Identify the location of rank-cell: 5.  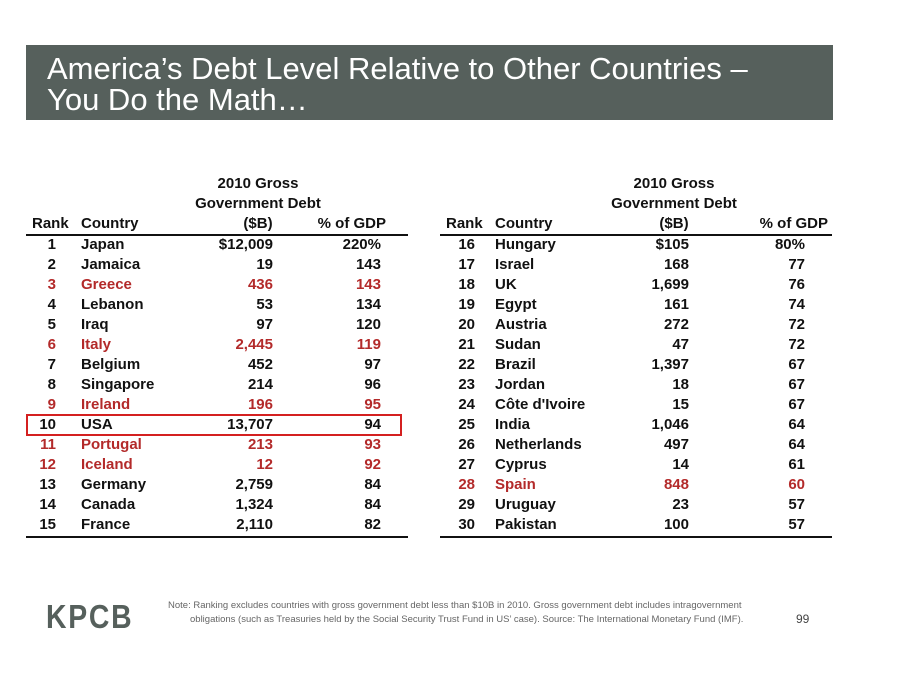
(51, 324).